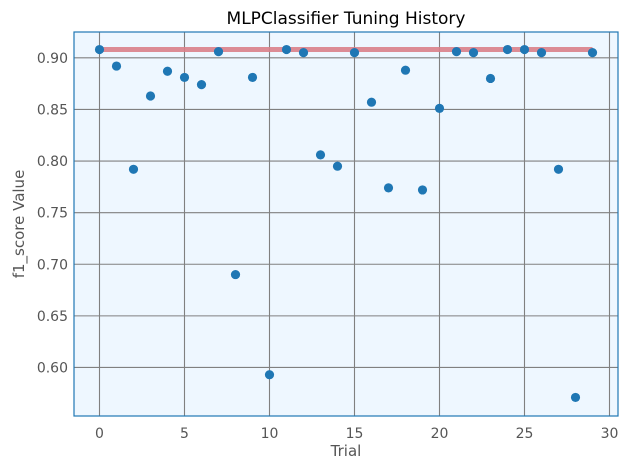 This screenshot has height=469, width=630. I want to click on y-axis-ticks: 0.60 0.65 0.70 0.75 0.80 0.85 0.90, so click(52, 214).